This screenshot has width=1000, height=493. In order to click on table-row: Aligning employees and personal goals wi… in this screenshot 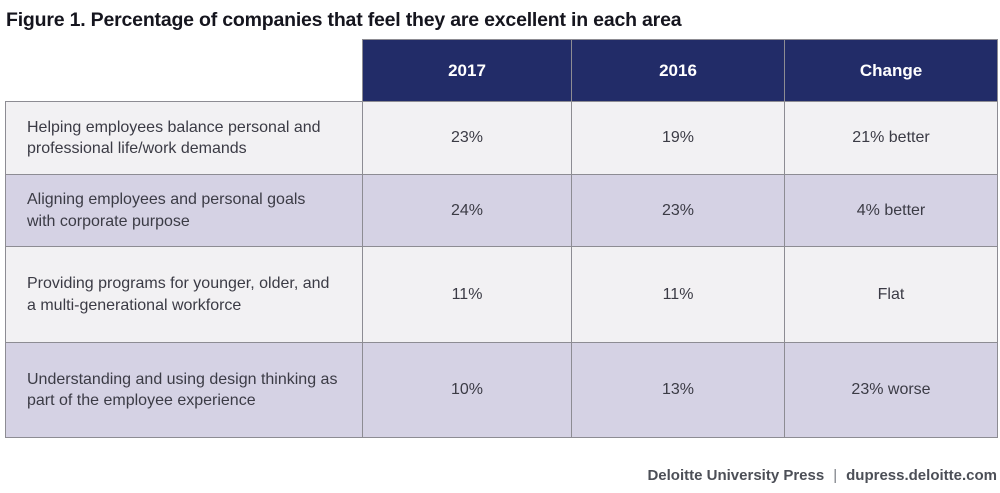, I will do `click(501, 210)`.